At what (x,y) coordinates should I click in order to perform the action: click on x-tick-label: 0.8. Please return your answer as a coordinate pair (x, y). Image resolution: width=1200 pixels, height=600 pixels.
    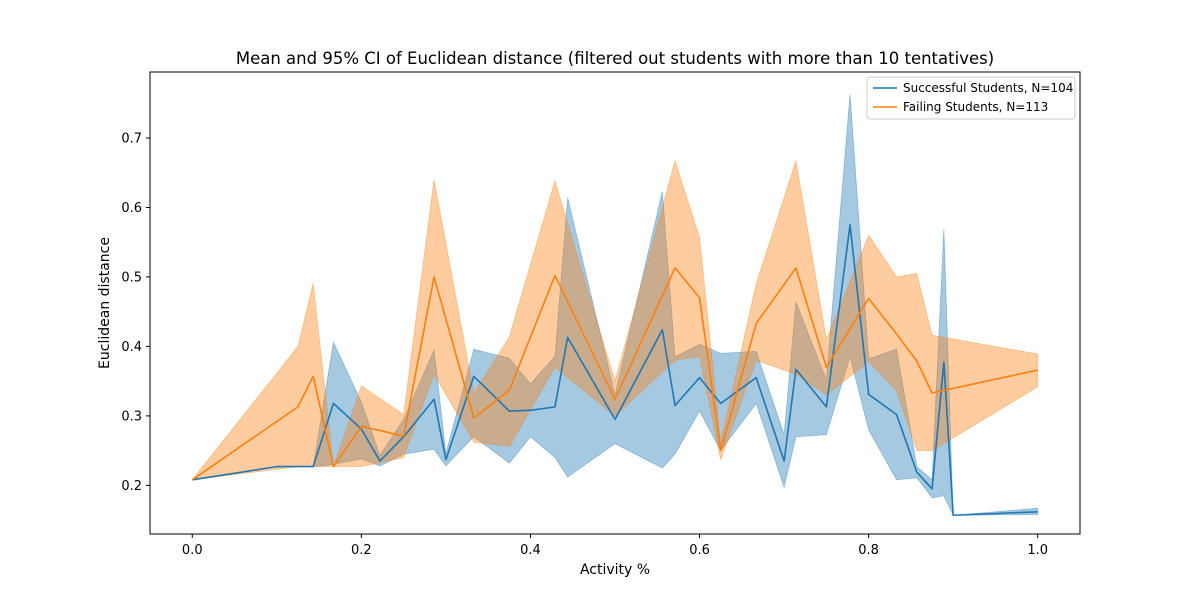
    Looking at the image, I should click on (868, 550).